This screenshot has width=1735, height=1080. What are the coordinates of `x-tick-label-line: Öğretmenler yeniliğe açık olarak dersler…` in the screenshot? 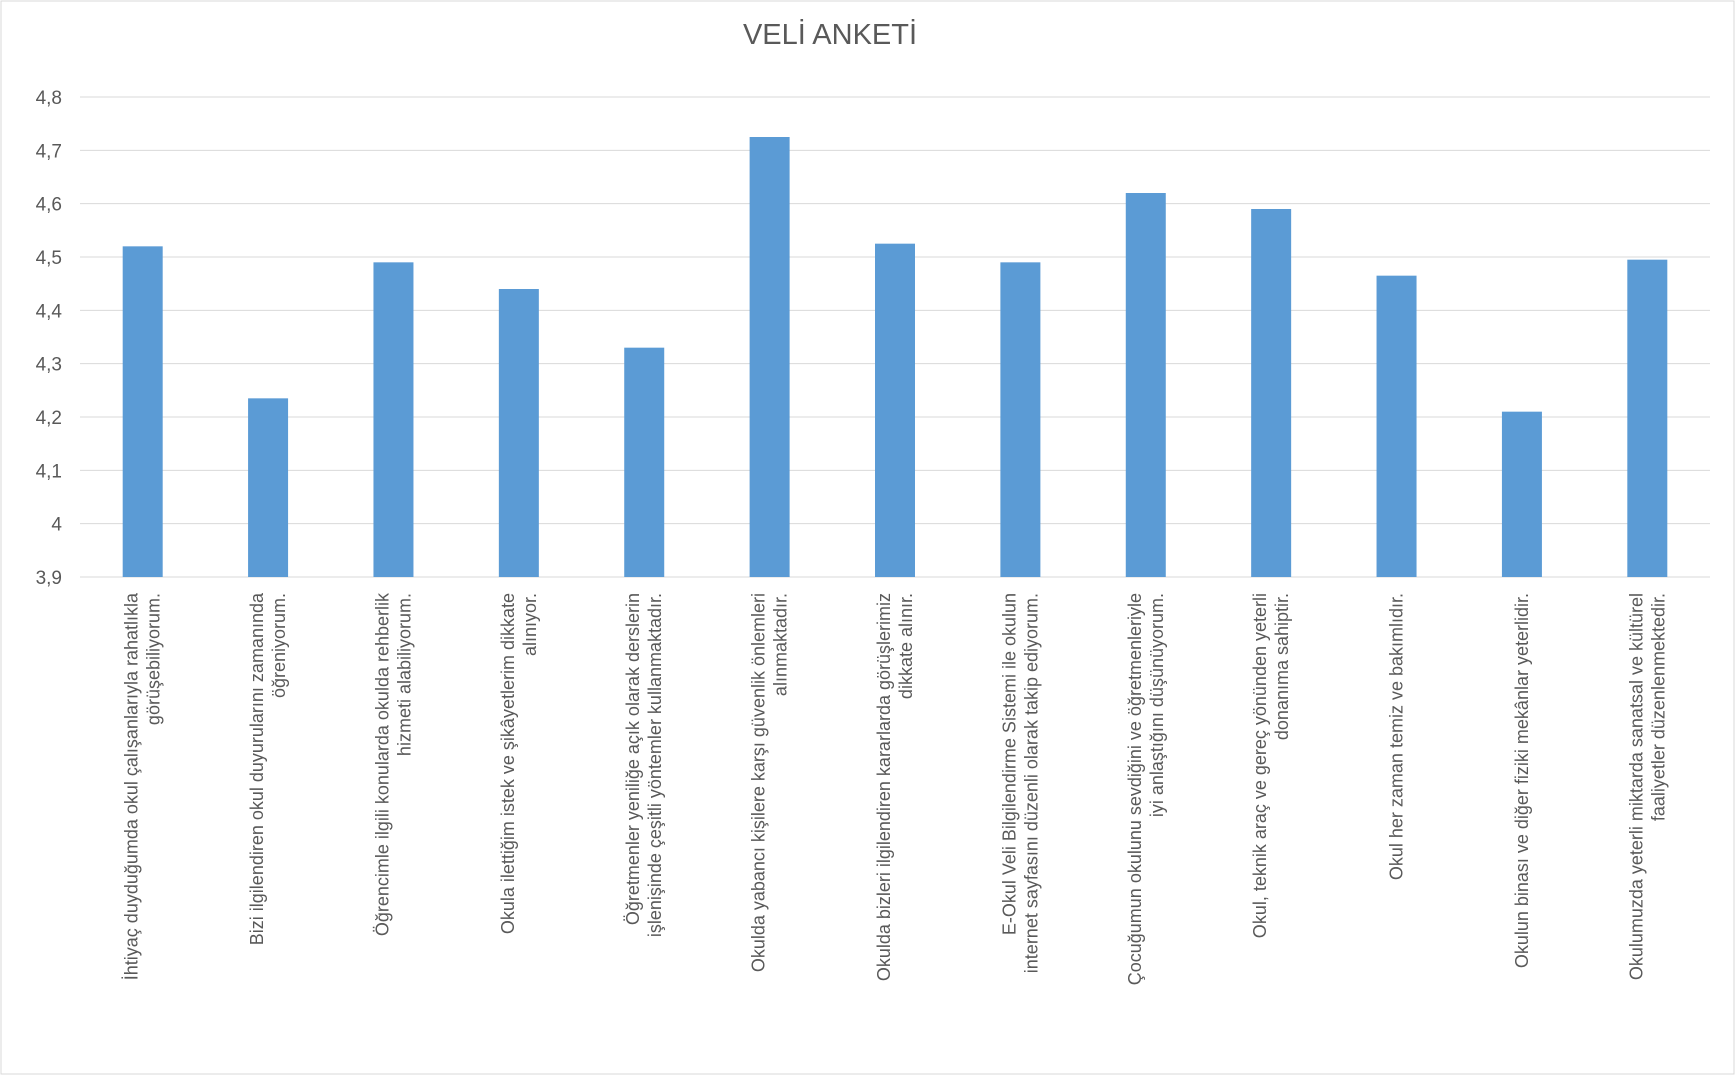 It's located at (633, 759).